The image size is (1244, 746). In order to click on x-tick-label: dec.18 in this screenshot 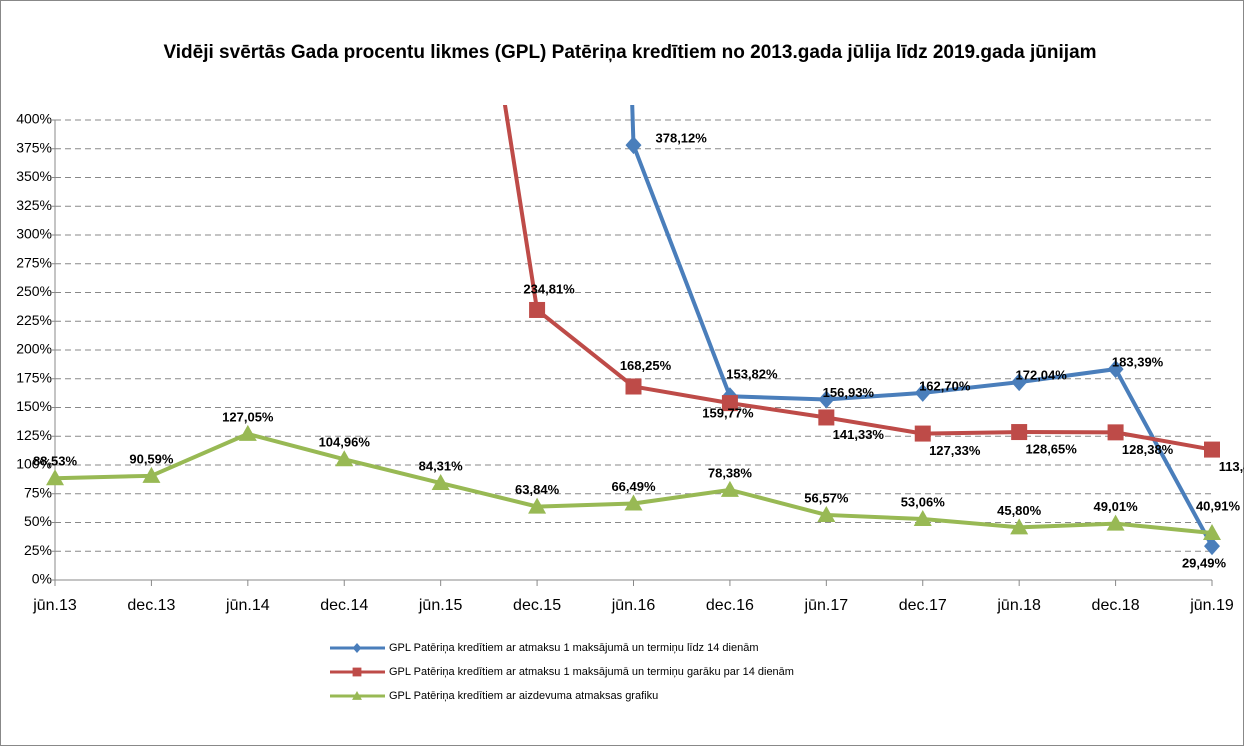, I will do `click(1116, 605)`.